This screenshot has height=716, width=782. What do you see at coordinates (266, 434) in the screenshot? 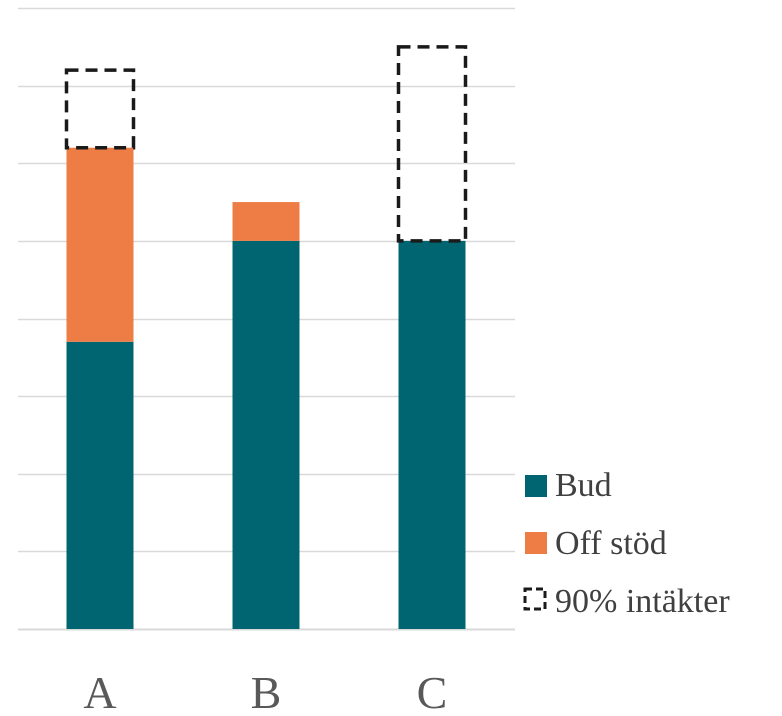
I see `bar-bud-b` at bounding box center [266, 434].